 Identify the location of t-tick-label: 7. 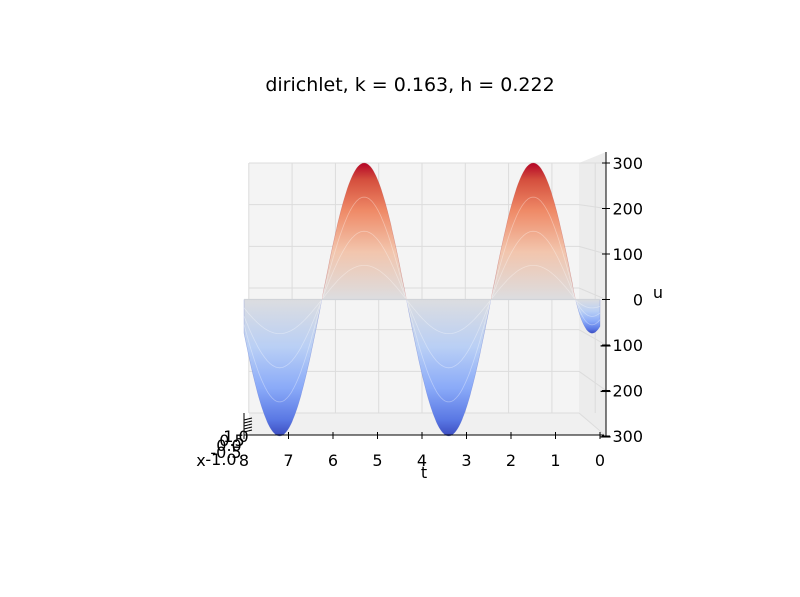
(288, 460).